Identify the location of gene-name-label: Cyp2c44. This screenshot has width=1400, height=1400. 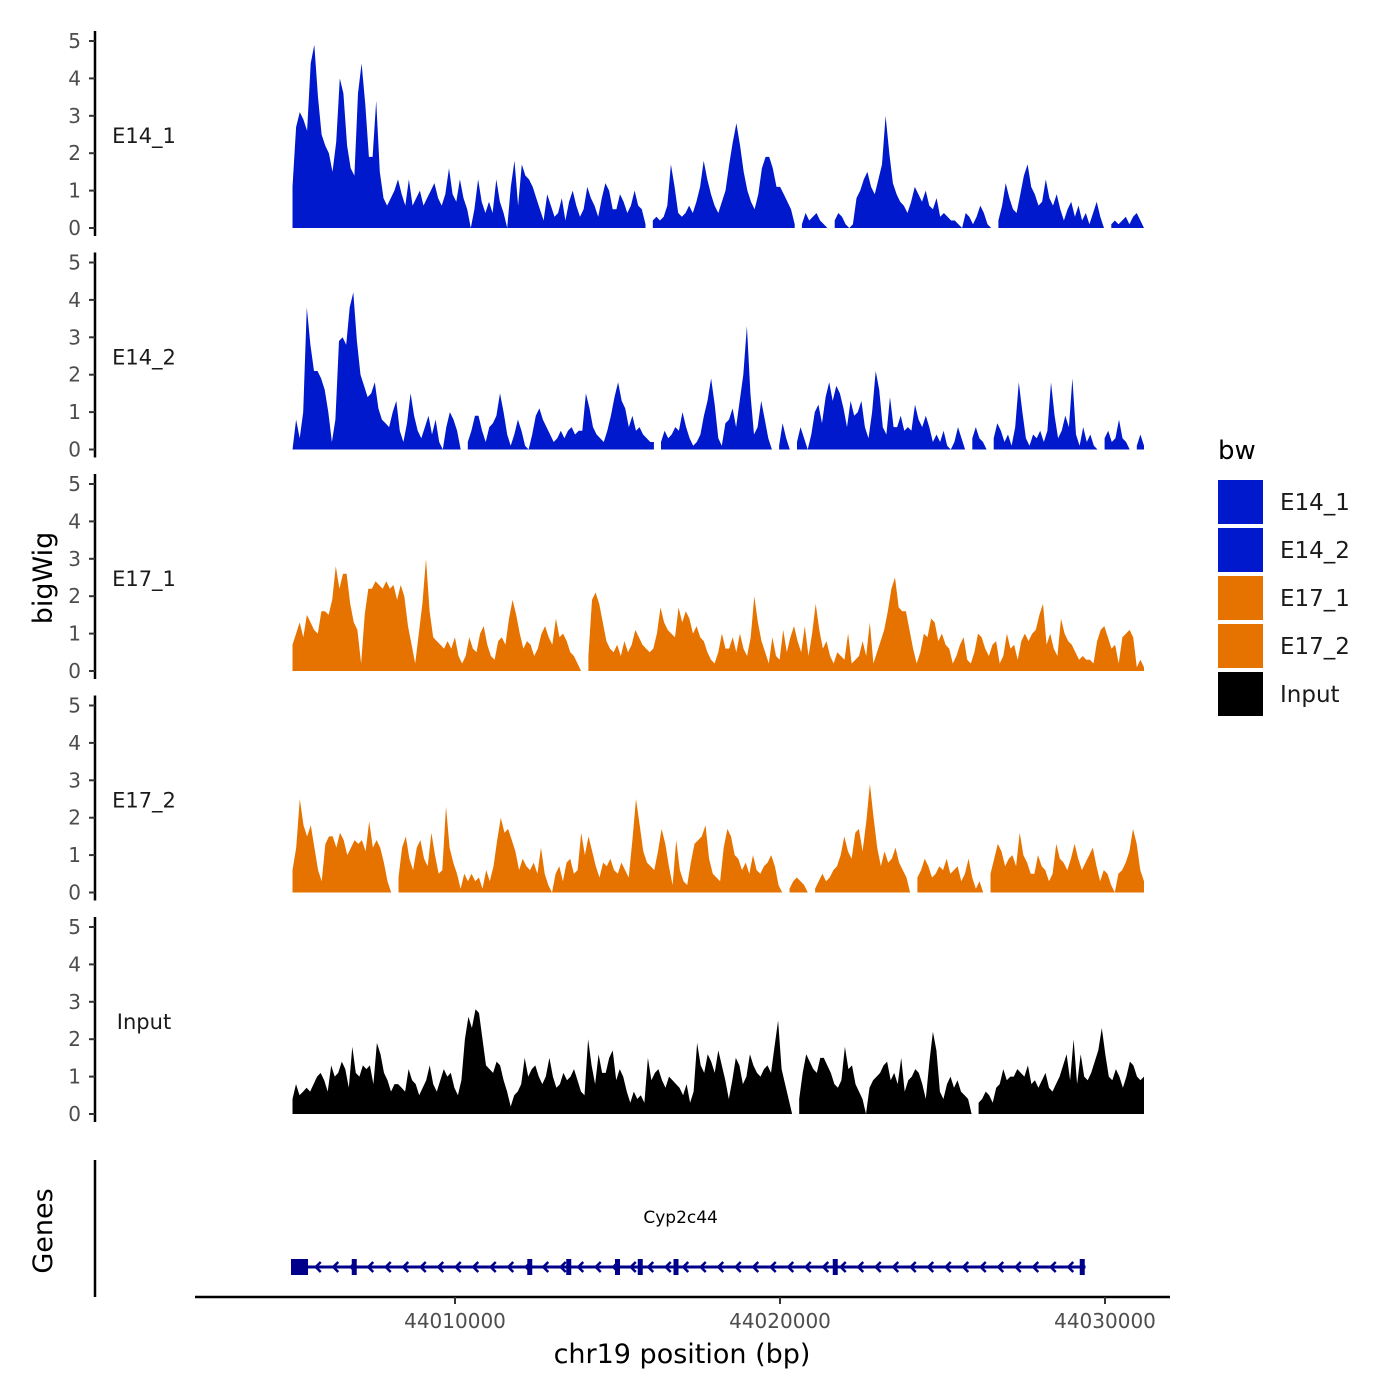
(680, 1218).